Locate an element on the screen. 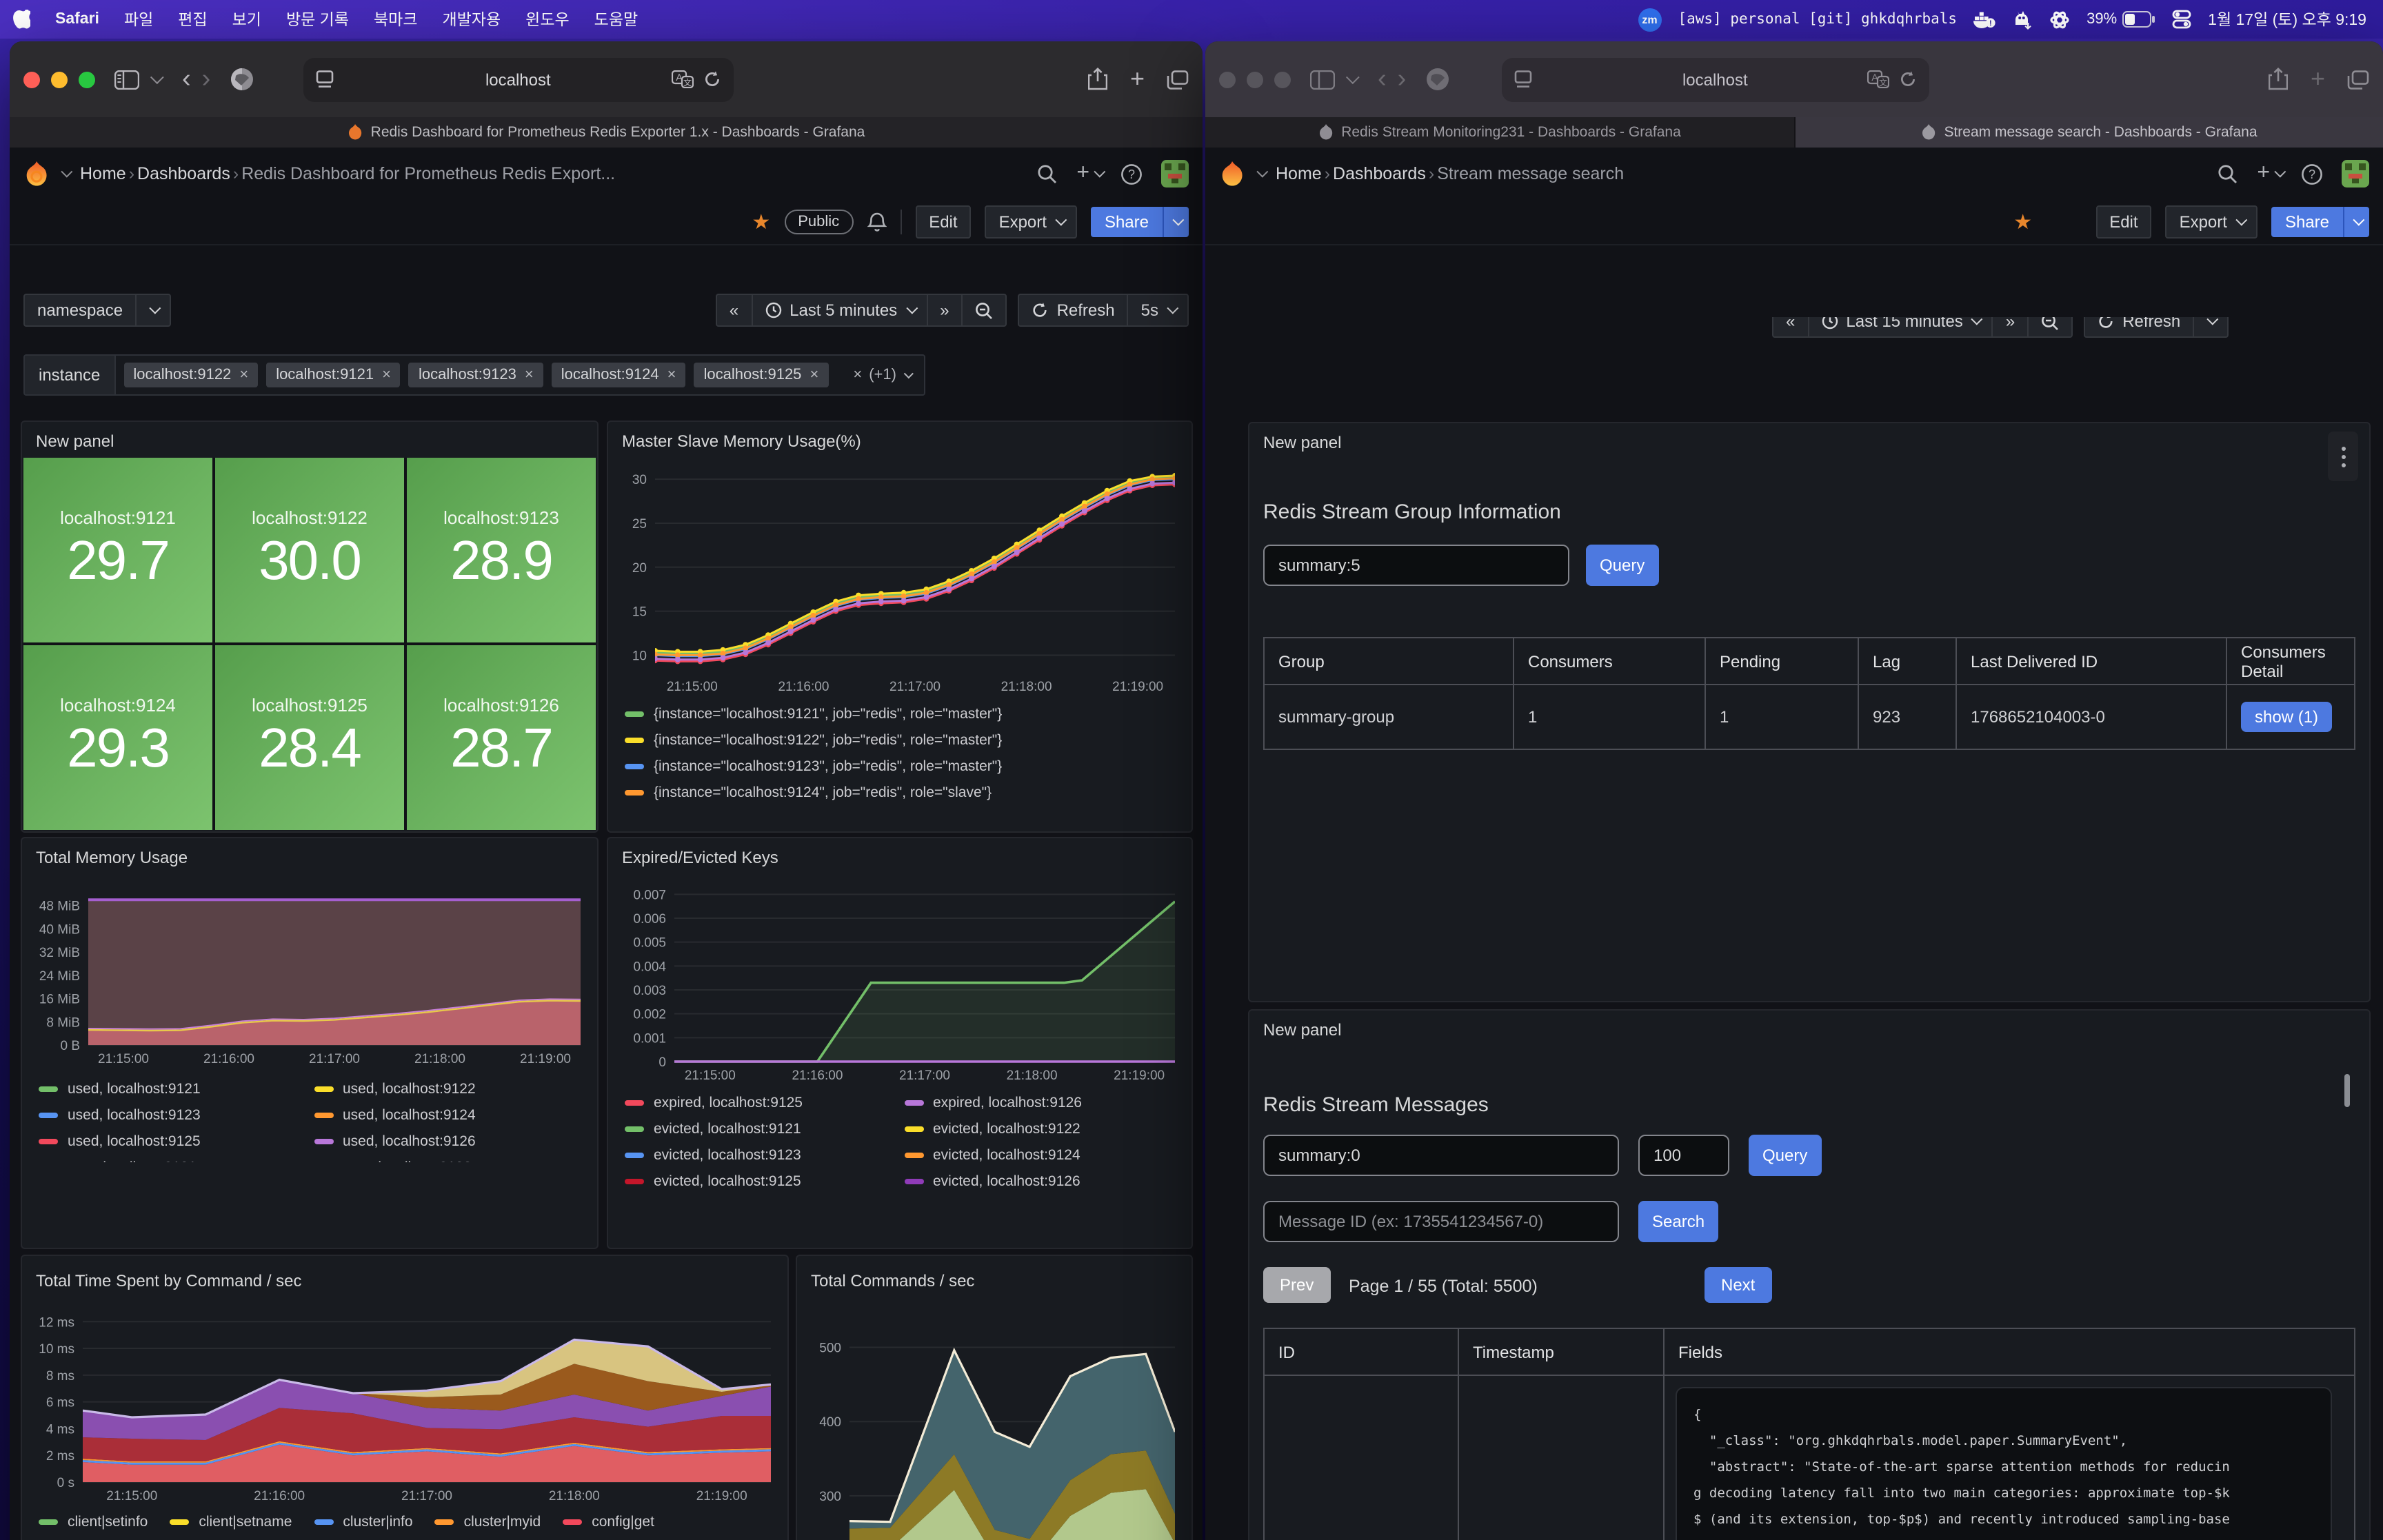  legend-item: used, localhost:9124 is located at coordinates (451, 1115).